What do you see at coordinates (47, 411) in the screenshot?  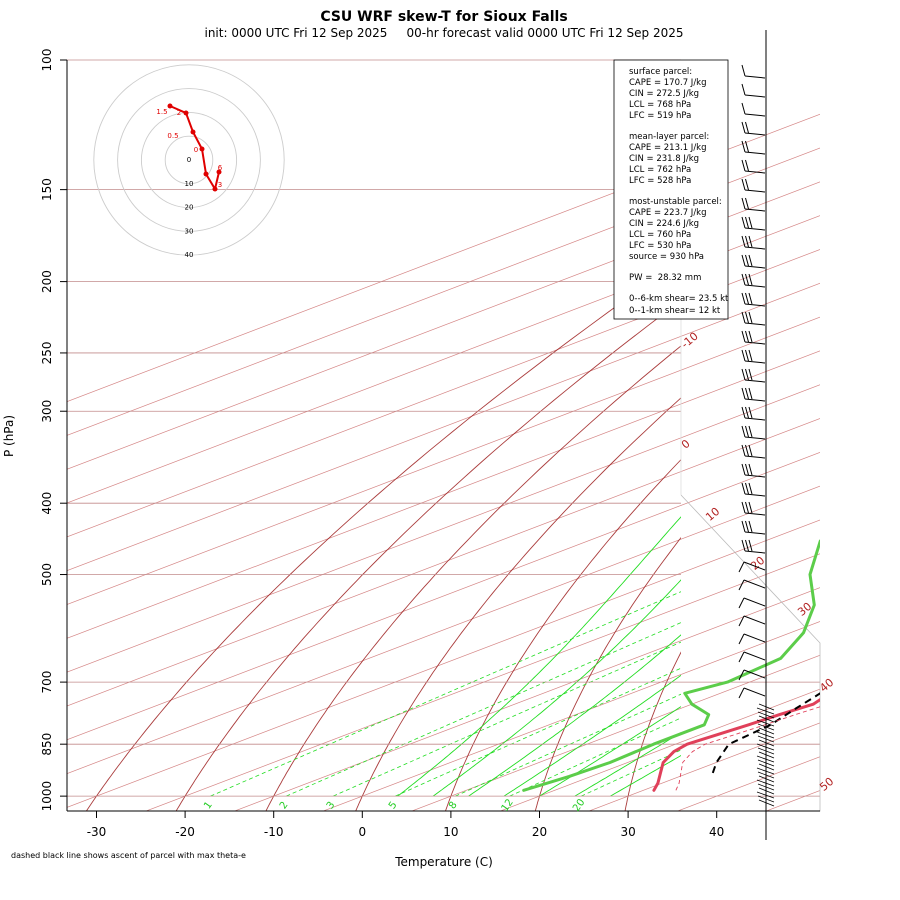 I see `pressure-tick-label: 300` at bounding box center [47, 411].